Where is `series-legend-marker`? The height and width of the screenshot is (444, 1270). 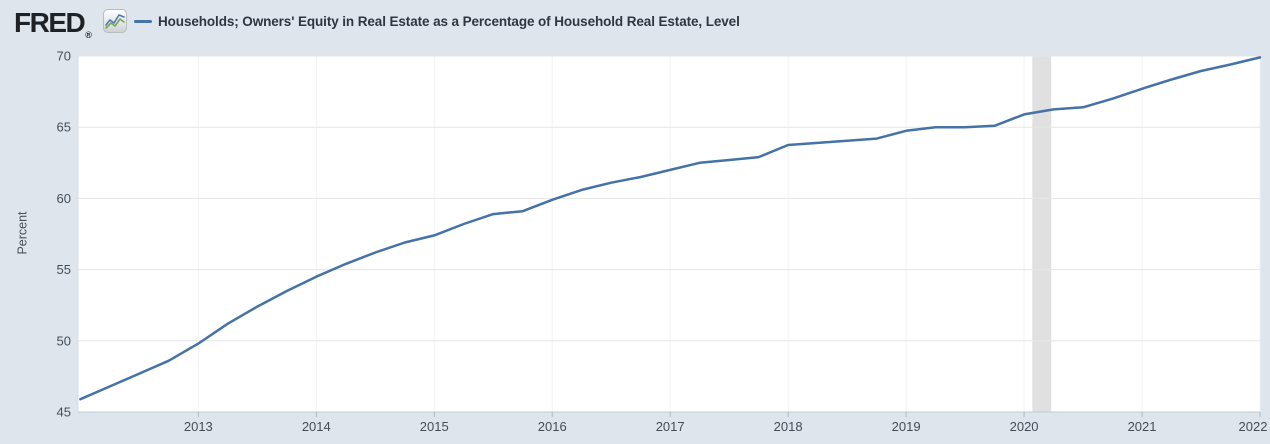
series-legend-marker is located at coordinates (143, 21).